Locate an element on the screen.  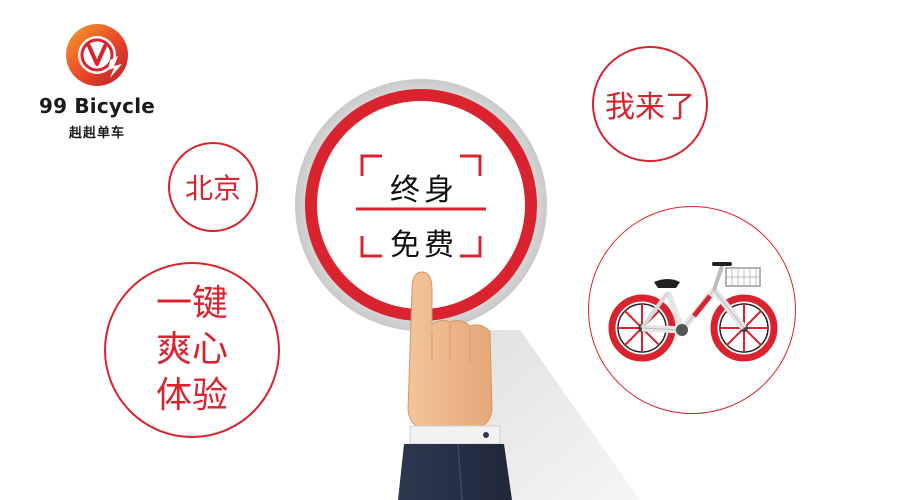
city-label: 北京 is located at coordinates (212, 188).